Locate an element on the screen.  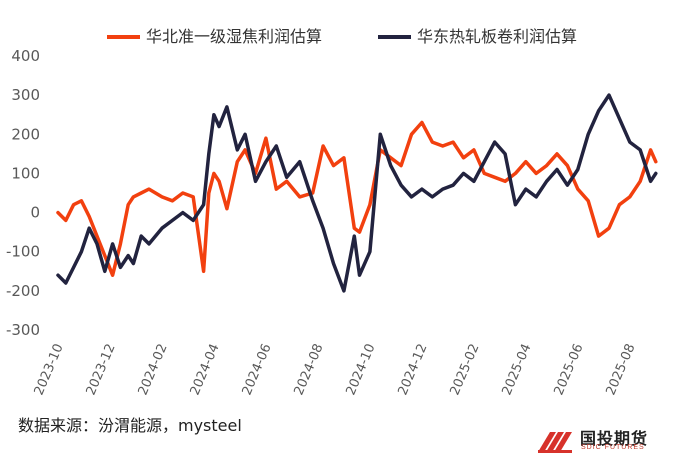
y-tick-label: 300 is located at coordinates (25, 95).